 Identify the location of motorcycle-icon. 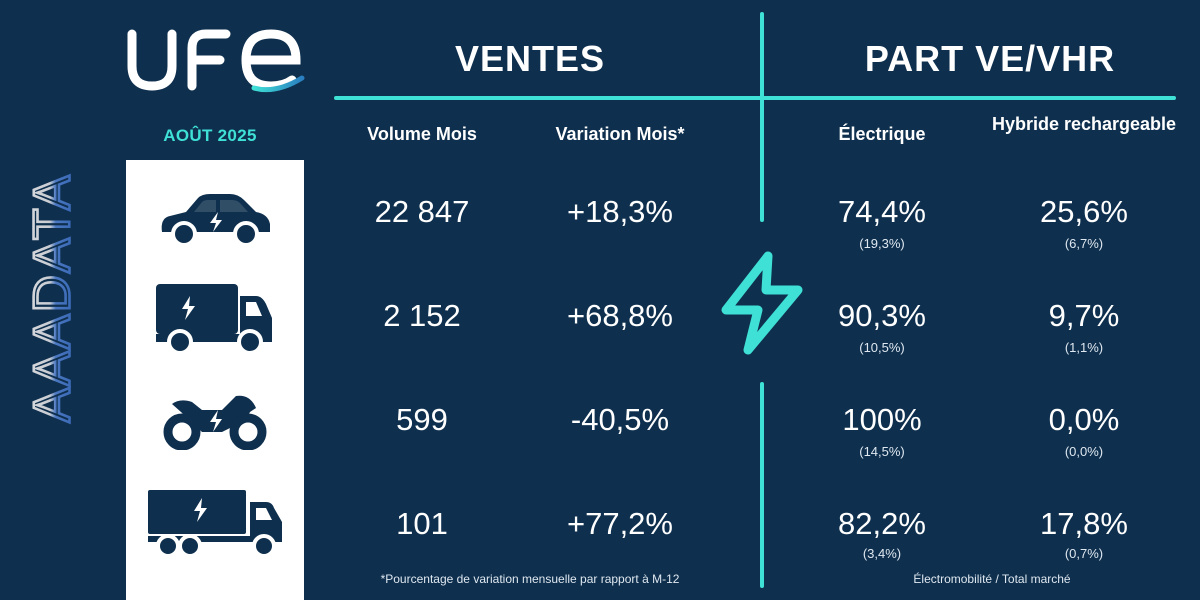
(215, 422).